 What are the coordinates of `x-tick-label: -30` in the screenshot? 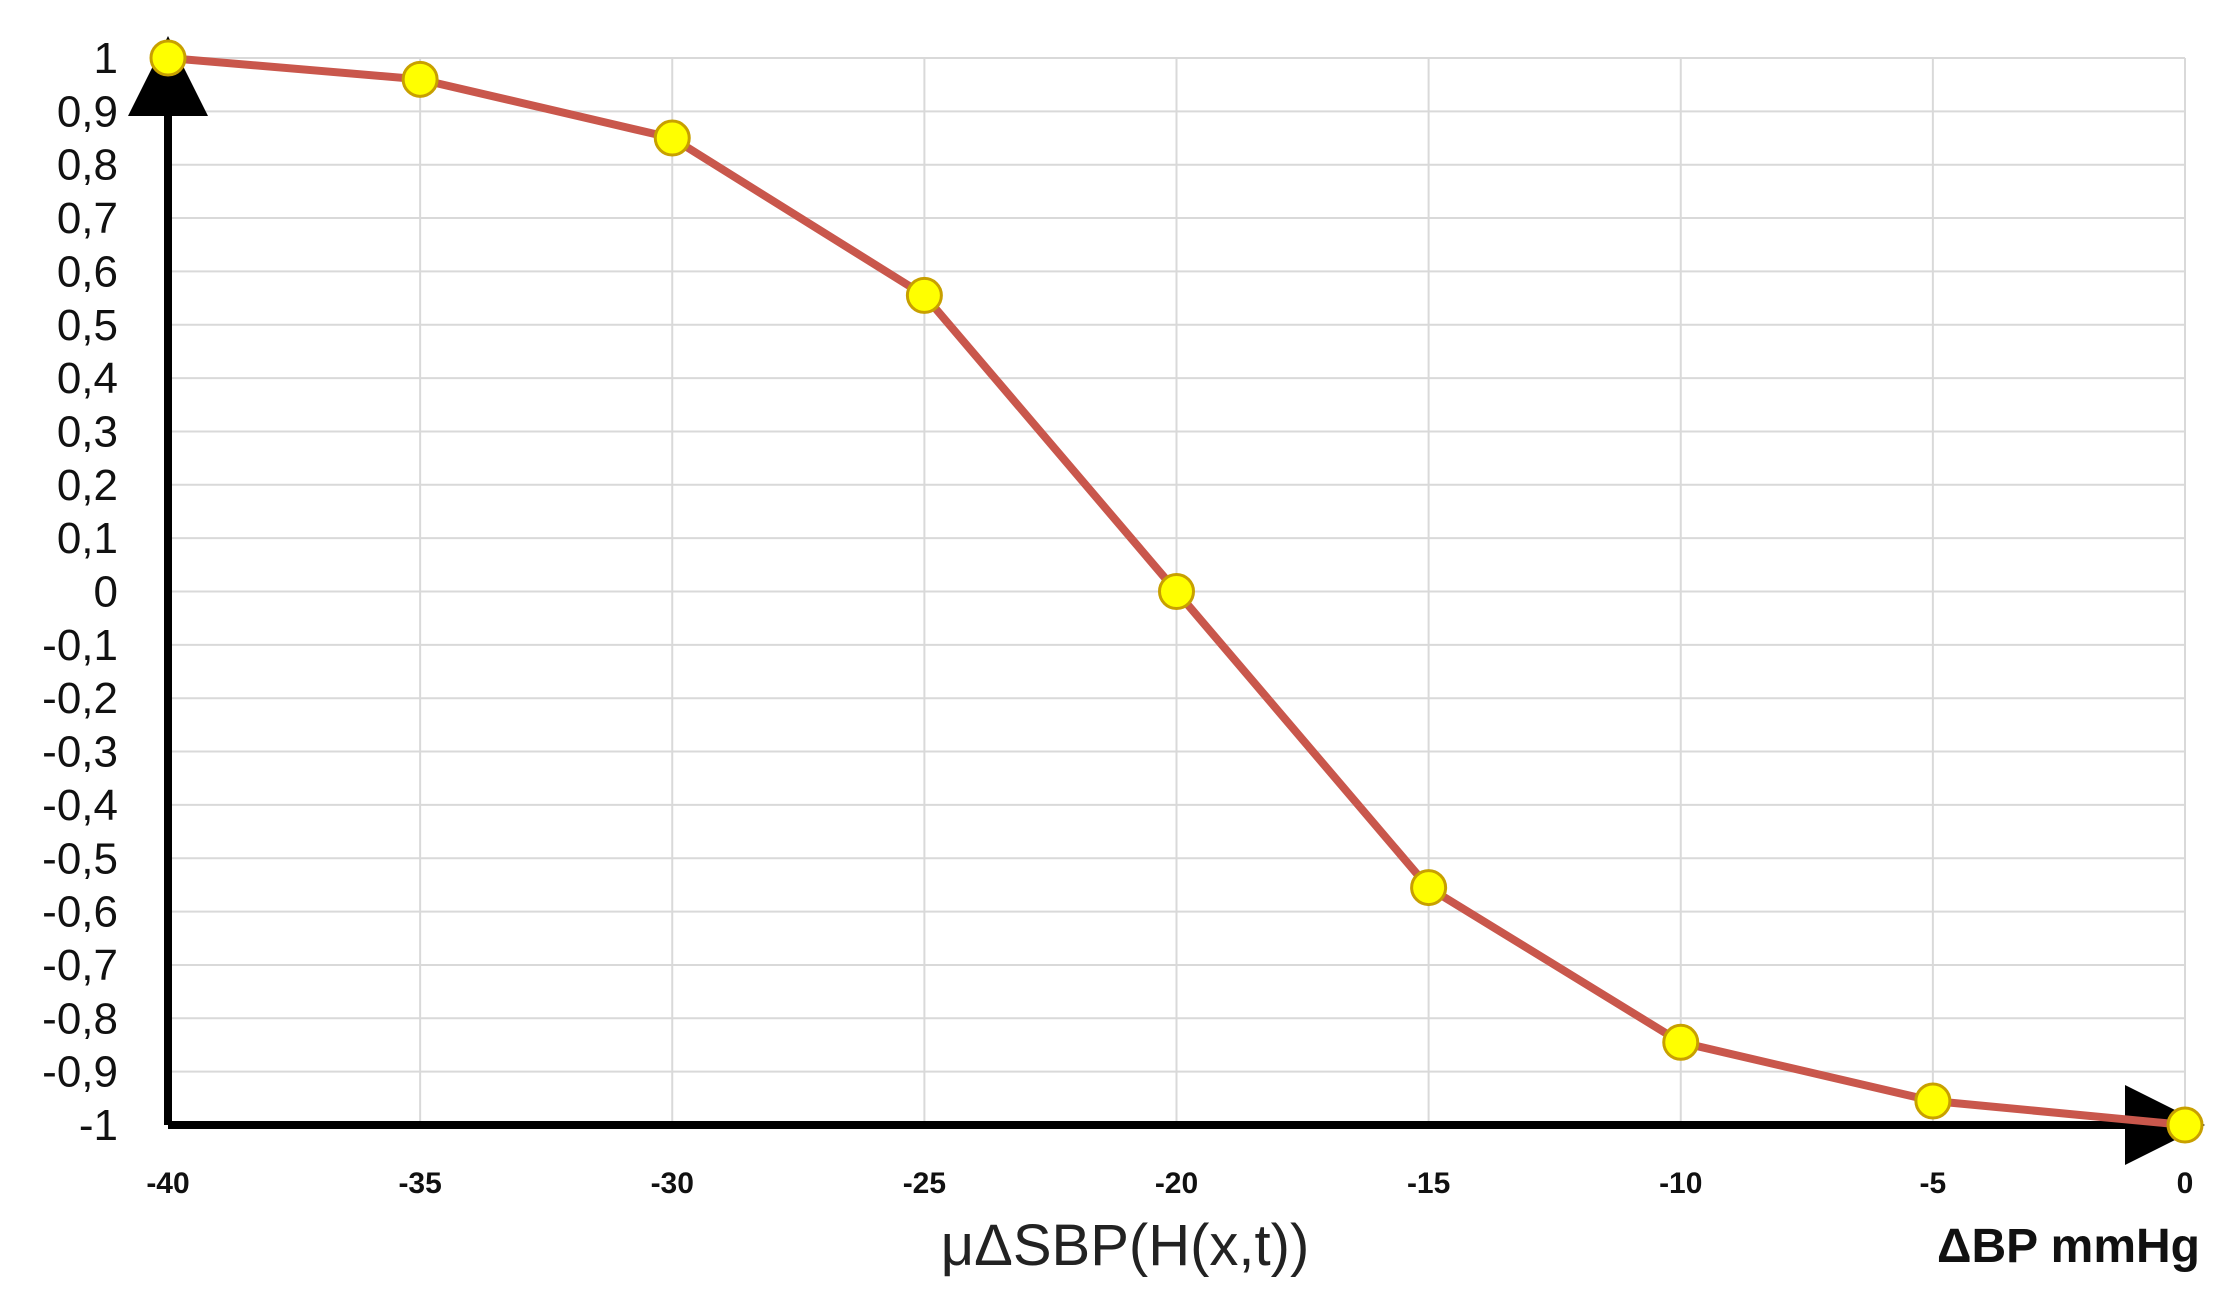 It's located at (672, 1183).